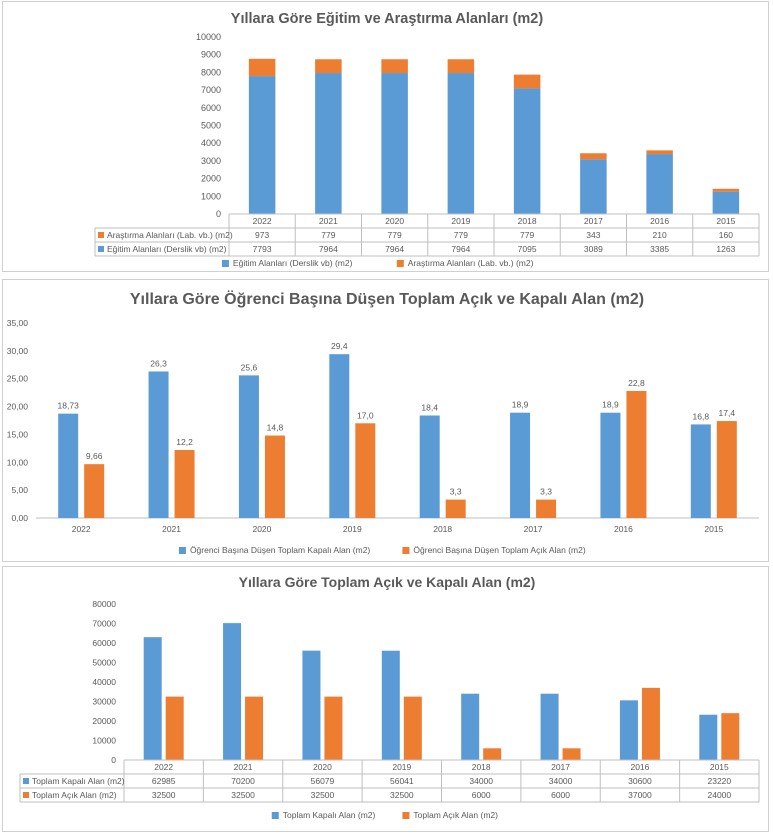  What do you see at coordinates (211, 108) in the screenshot?
I see `y-tick-label: 6000` at bounding box center [211, 108].